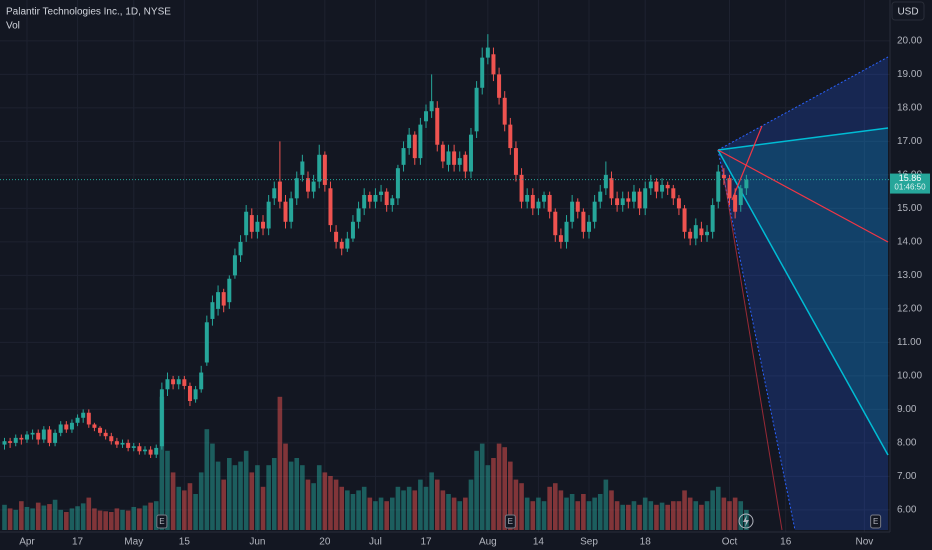 The image size is (932, 550). I want to click on currency-label: USD, so click(907, 12).